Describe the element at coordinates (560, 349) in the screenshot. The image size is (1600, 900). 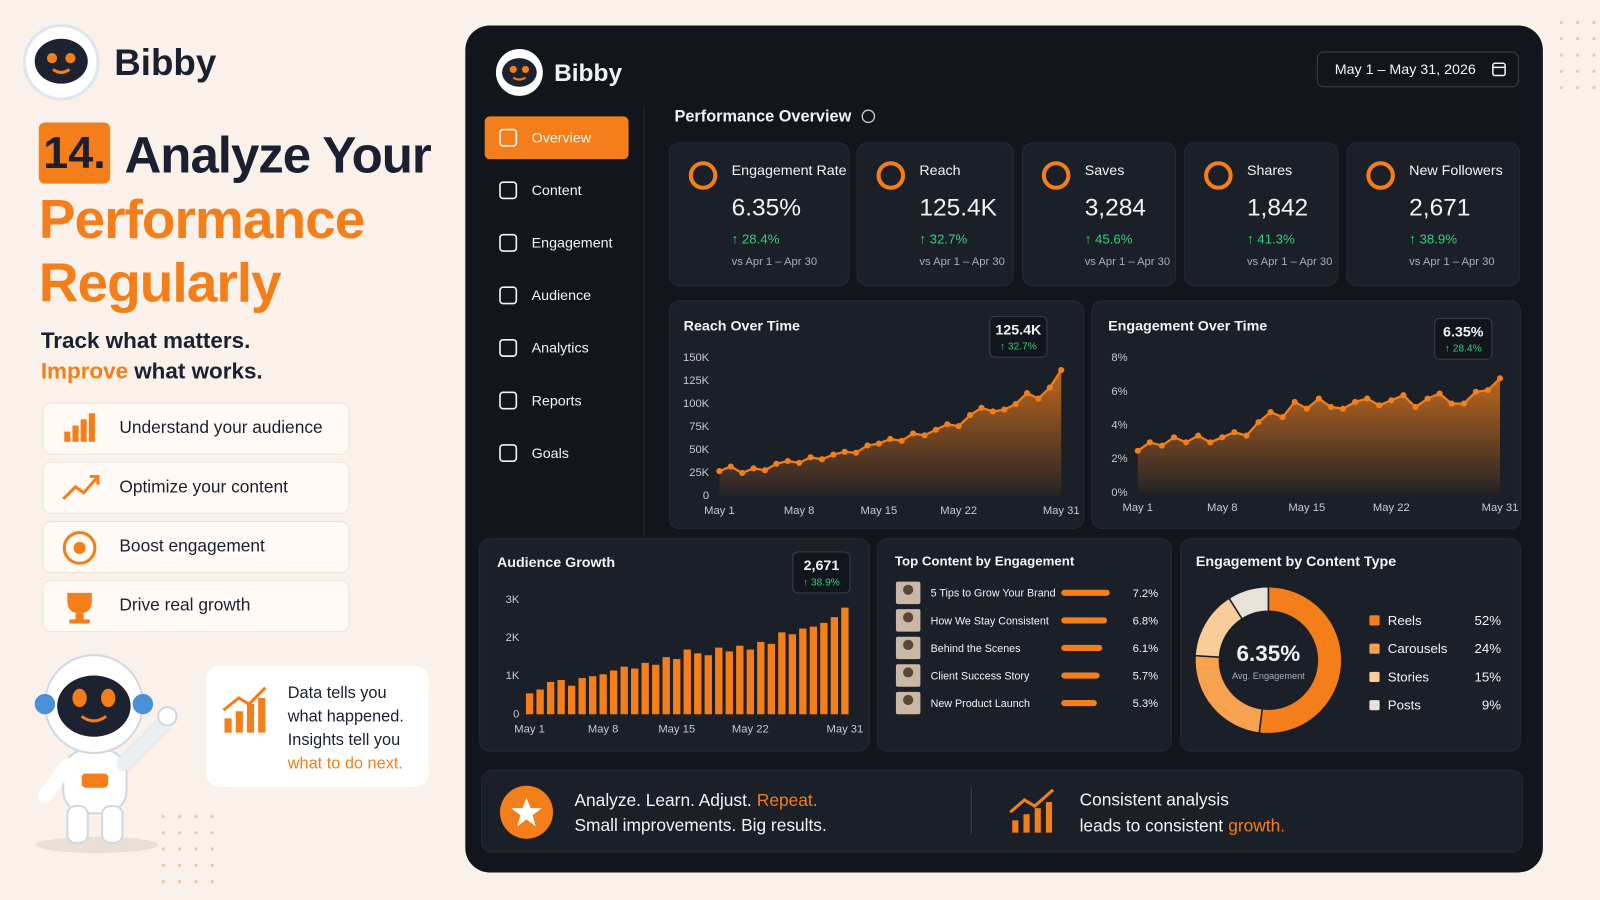
I see `nav-label: Analytics` at that location.